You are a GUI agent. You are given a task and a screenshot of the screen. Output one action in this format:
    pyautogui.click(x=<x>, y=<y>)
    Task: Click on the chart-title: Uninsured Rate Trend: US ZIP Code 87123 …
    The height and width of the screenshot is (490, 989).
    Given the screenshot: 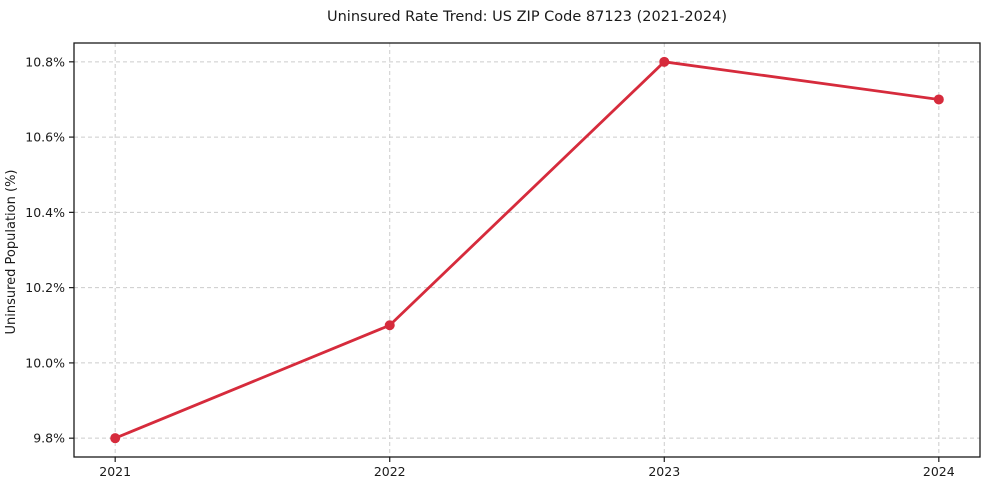 What is the action you would take?
    pyautogui.click(x=527, y=17)
    